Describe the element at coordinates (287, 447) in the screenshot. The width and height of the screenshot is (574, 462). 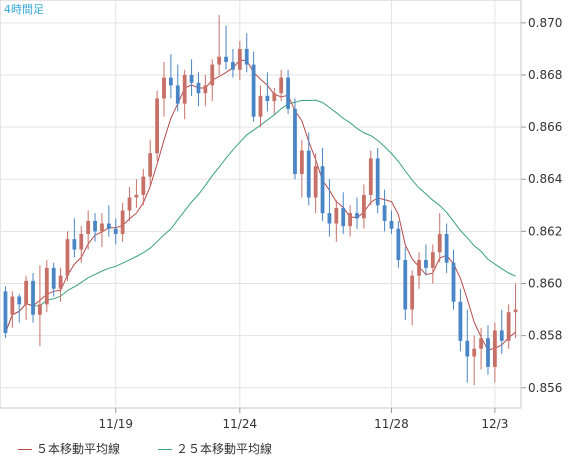
I see `legend: ５本移動平均線 ２５本移動平均線` at that location.